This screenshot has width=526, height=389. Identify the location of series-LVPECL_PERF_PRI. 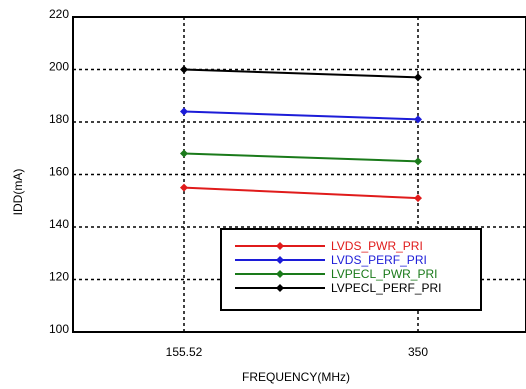
(301, 73).